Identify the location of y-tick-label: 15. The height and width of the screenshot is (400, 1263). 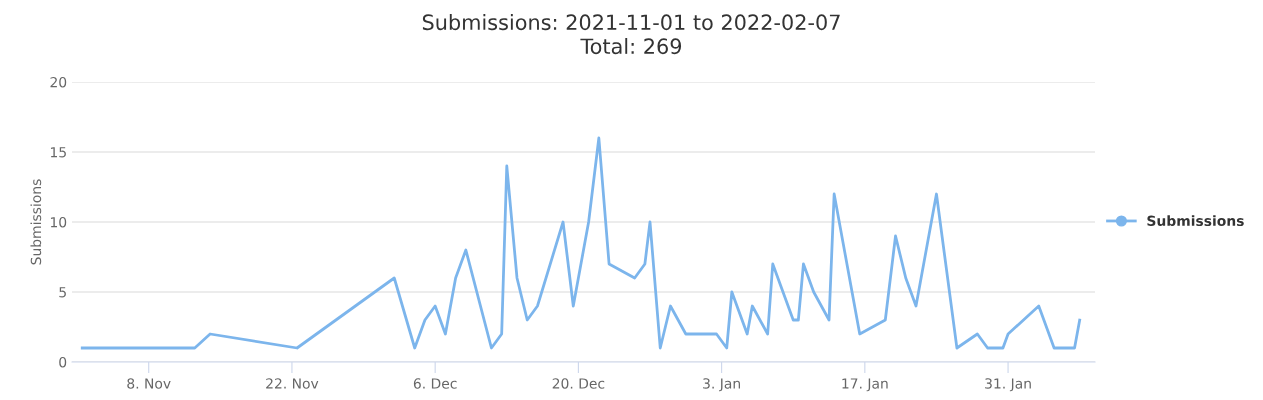
(58, 152).